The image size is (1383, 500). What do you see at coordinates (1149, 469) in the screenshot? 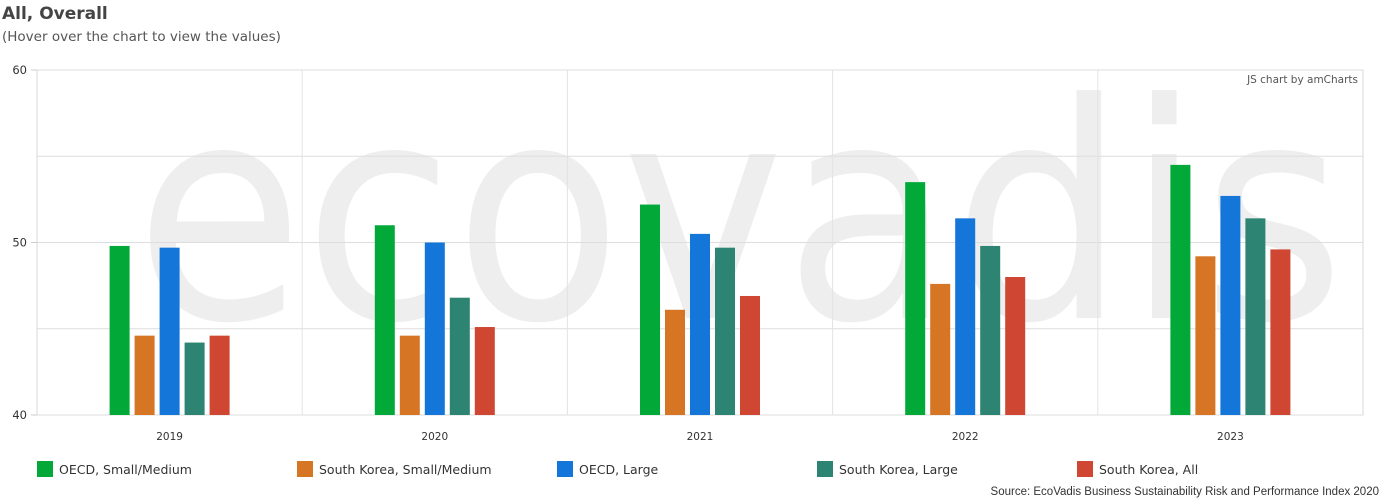
I see `legend-label: South Korea, All` at bounding box center [1149, 469].